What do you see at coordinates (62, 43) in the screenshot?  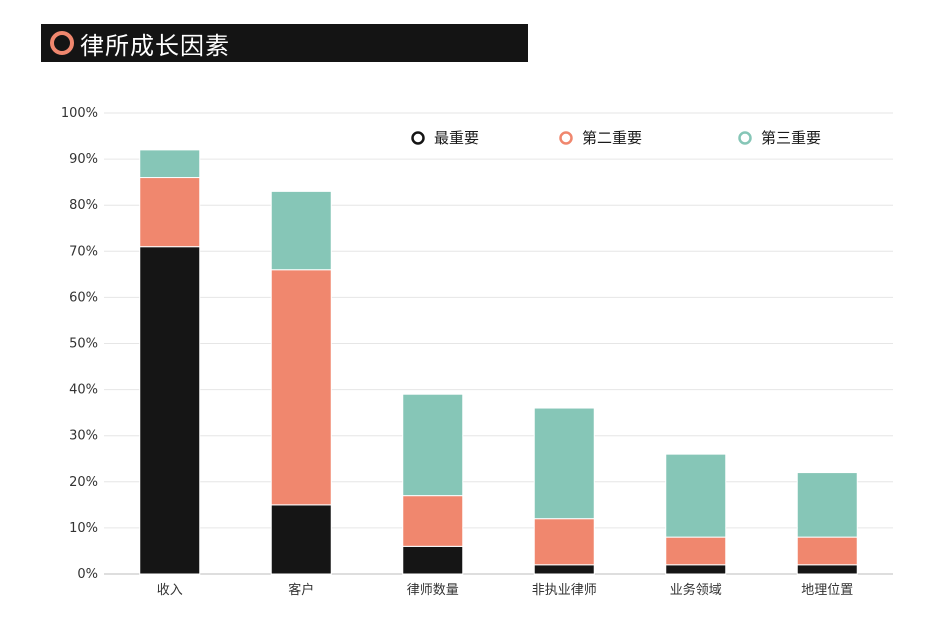 I see `ring-icon` at bounding box center [62, 43].